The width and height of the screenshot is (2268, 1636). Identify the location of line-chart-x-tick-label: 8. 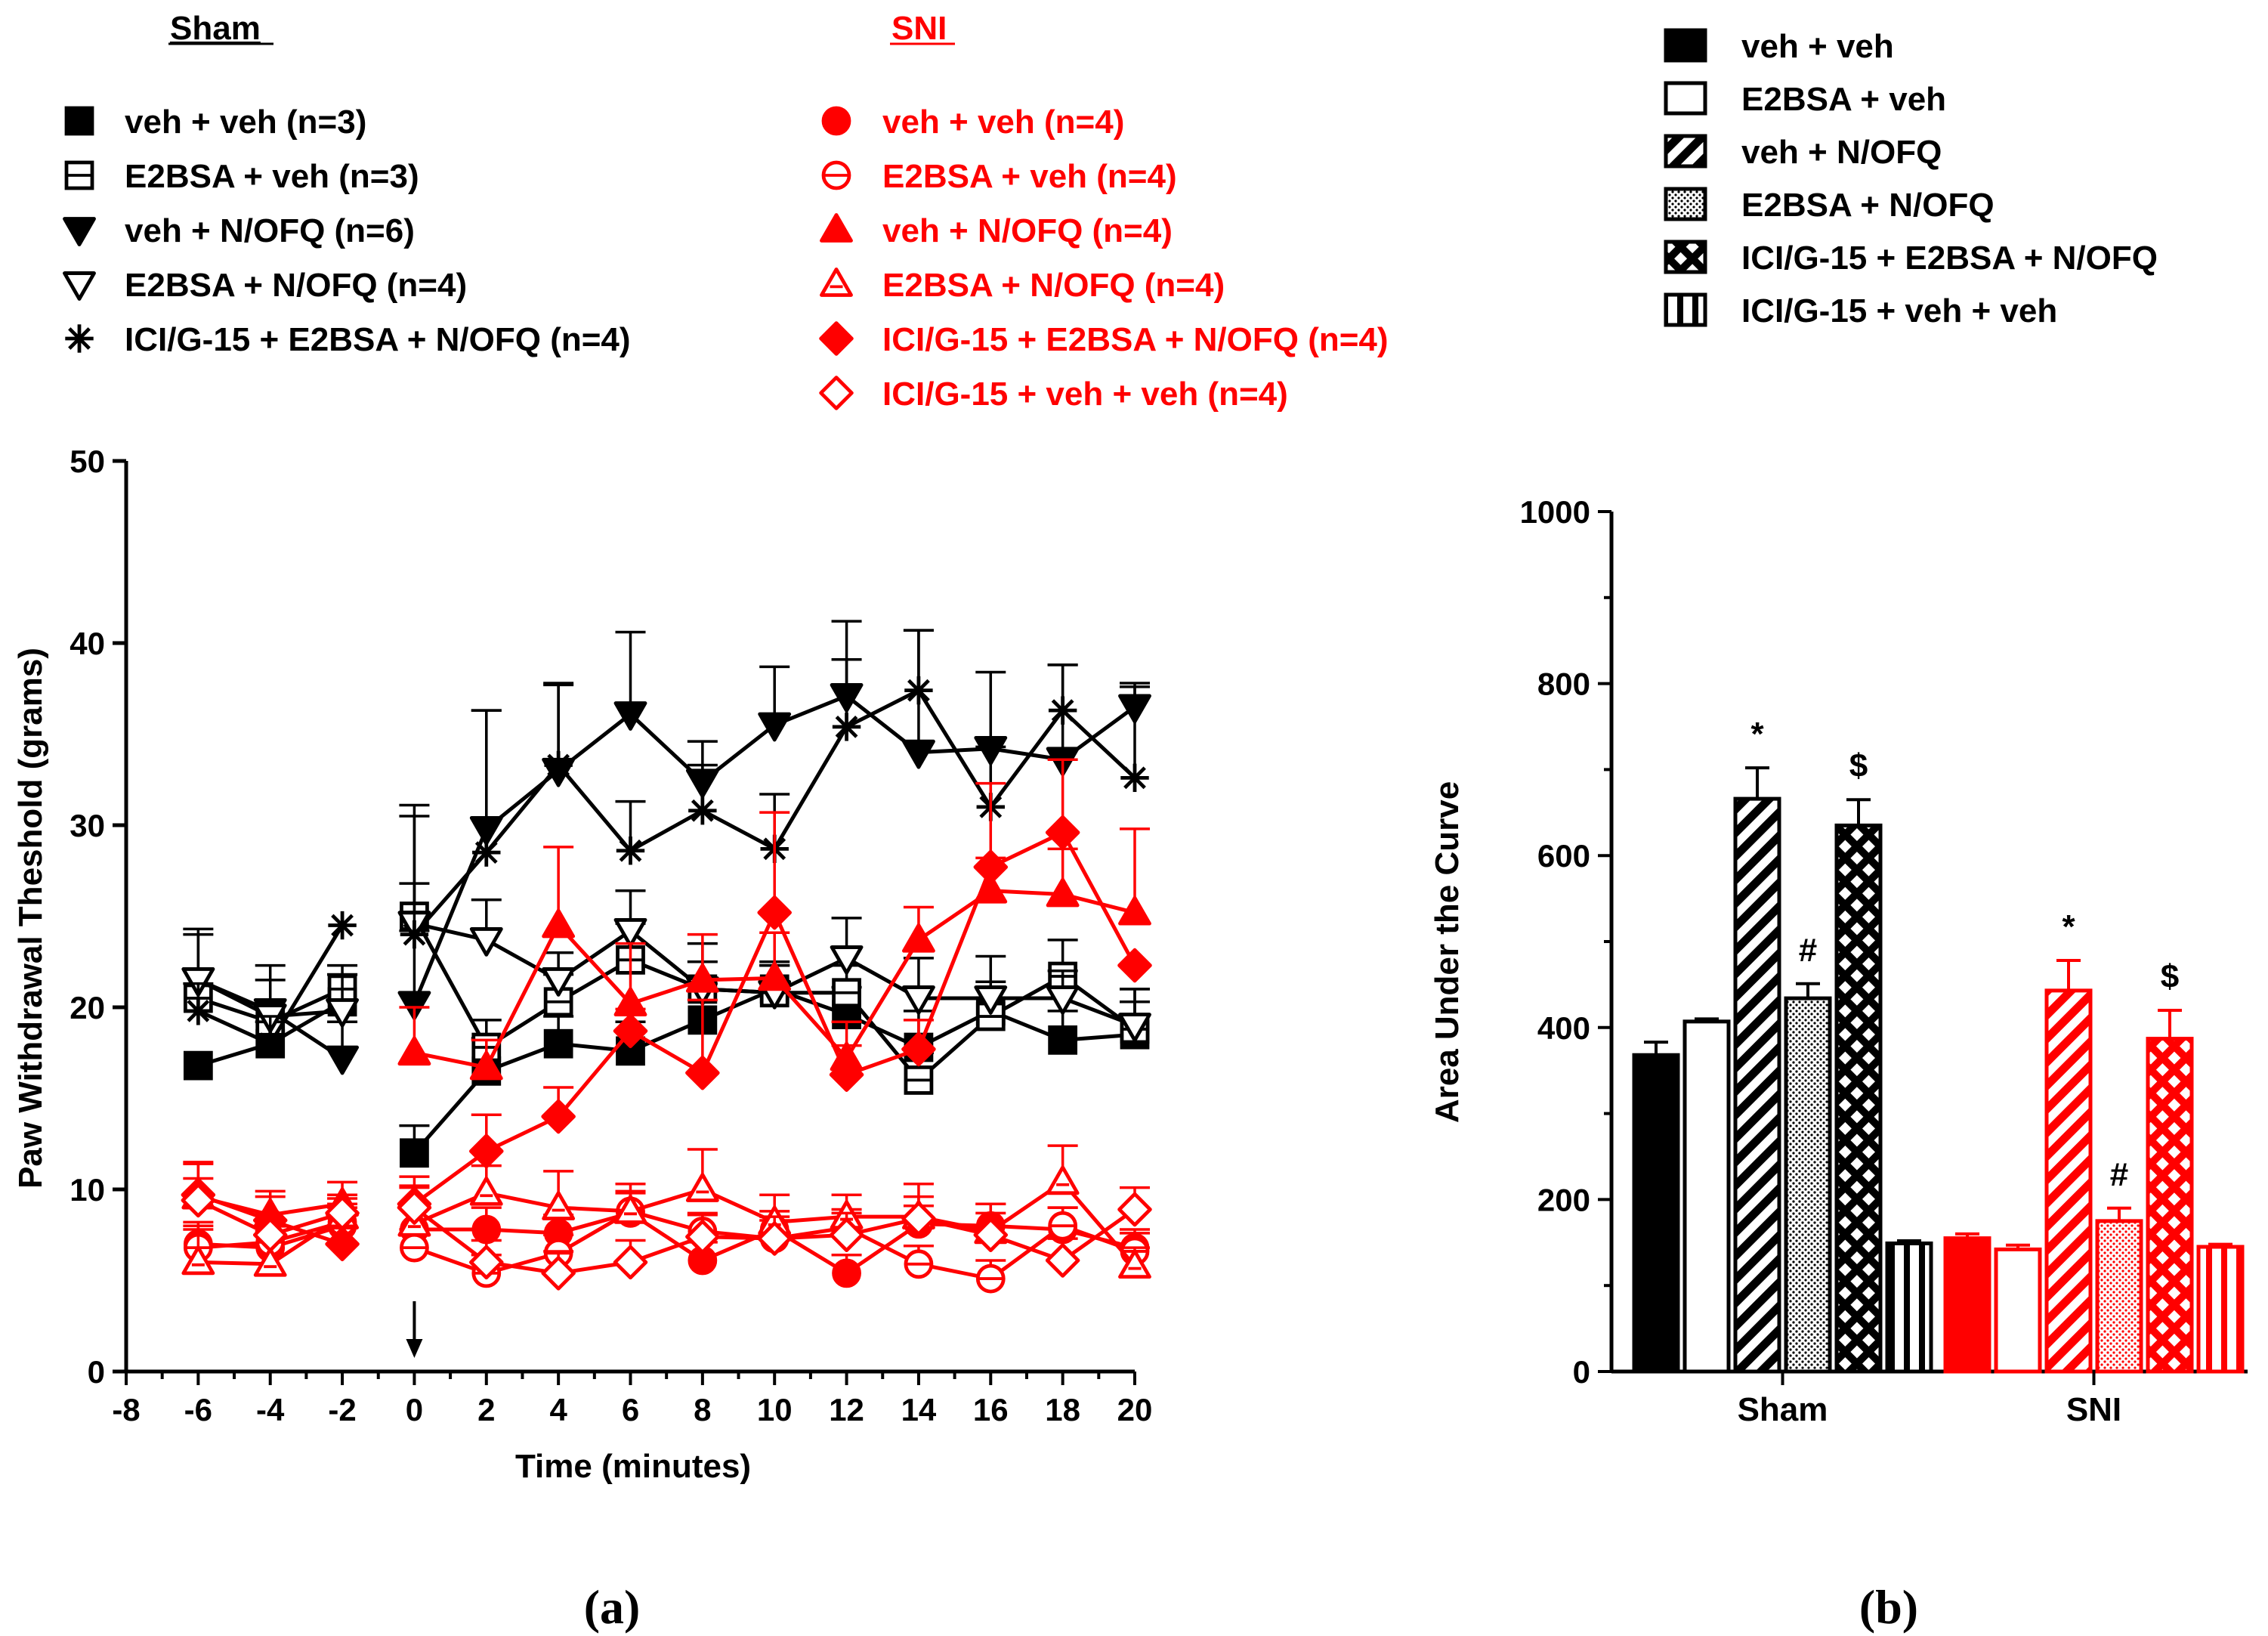
(702, 1409).